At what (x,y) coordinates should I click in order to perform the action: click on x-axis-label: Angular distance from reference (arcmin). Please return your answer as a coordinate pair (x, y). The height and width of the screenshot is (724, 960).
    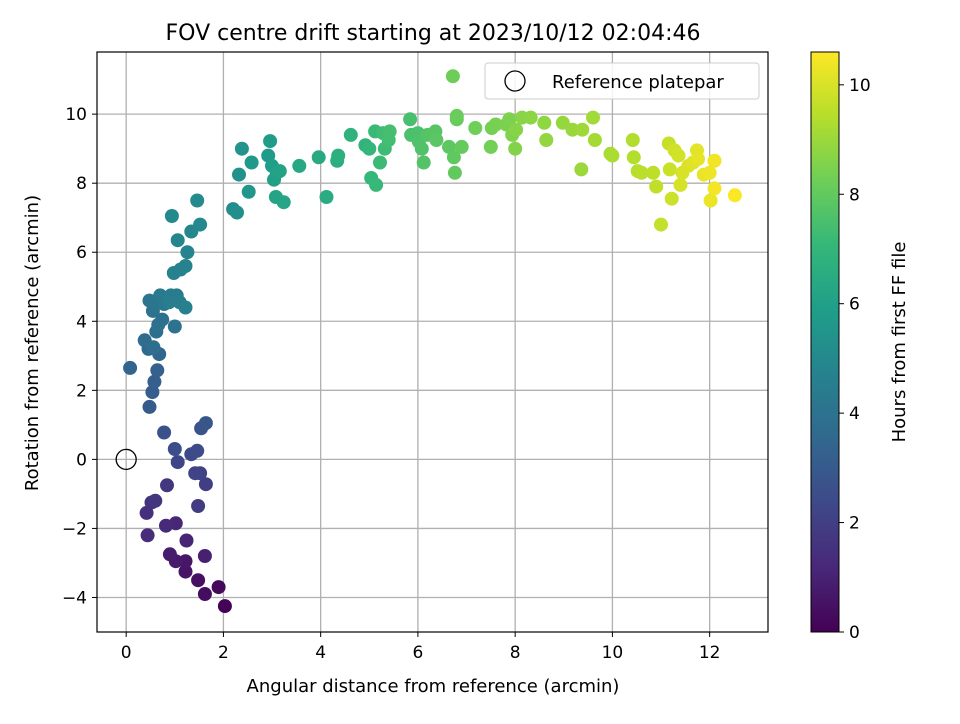
    Looking at the image, I should click on (433, 686).